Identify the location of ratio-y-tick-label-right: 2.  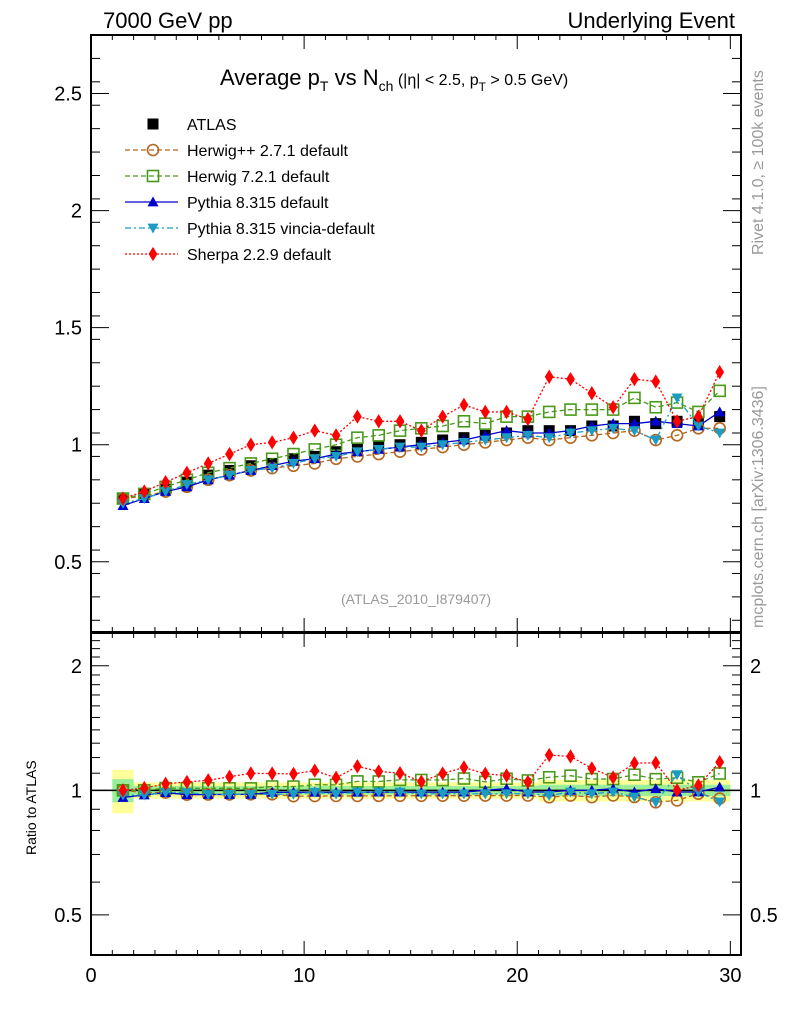
(755, 667).